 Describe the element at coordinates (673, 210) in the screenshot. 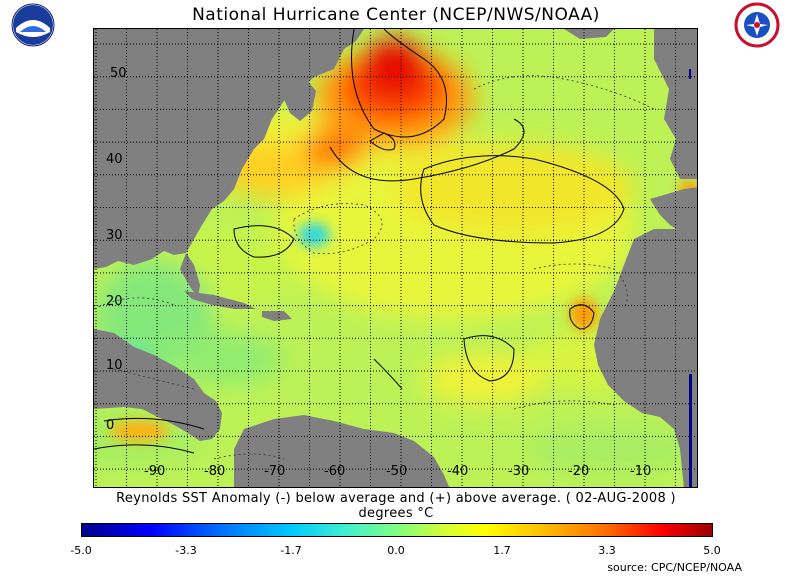

I see `land-iberia` at that location.